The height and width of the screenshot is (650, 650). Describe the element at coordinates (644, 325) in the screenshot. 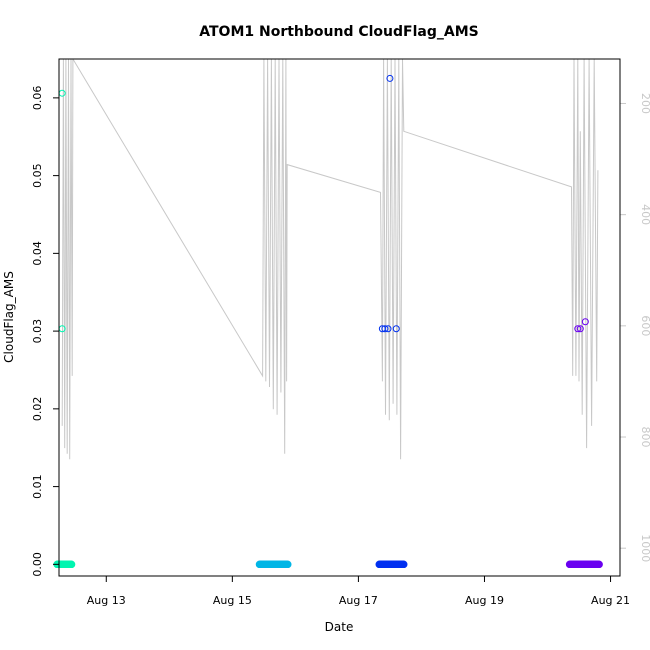

I see `right-tick-label: 600` at that location.